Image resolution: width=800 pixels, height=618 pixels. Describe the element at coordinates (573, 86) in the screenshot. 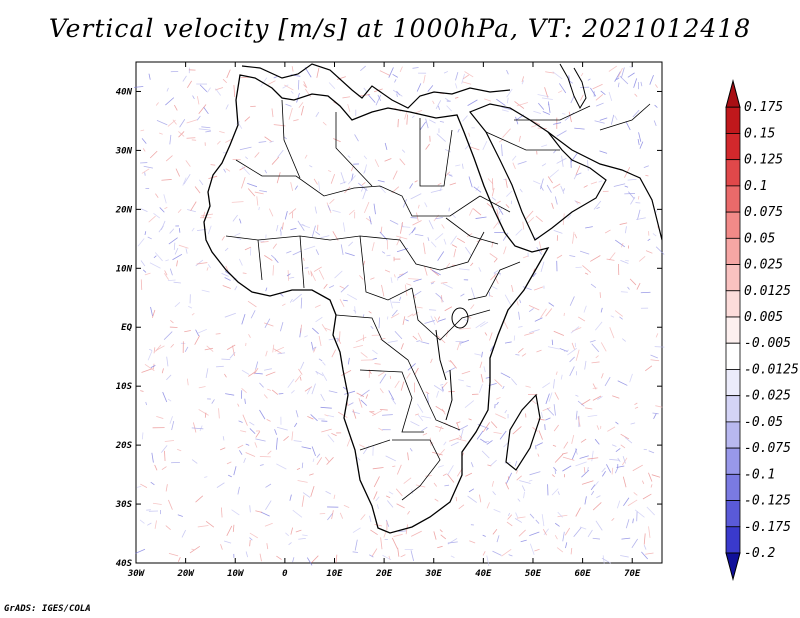

I see `caspian-coastline` at that location.